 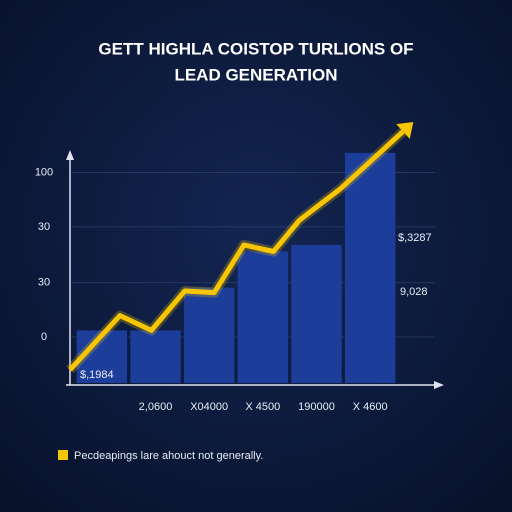 What do you see at coordinates (405, 130) in the screenshot?
I see `trend-arrowhead` at bounding box center [405, 130].